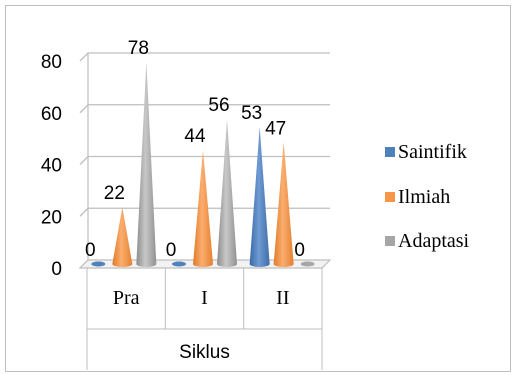 This screenshot has height=375, width=516. What do you see at coordinates (51, 62) in the screenshot?
I see `y-tick-label: 80` at bounding box center [51, 62].